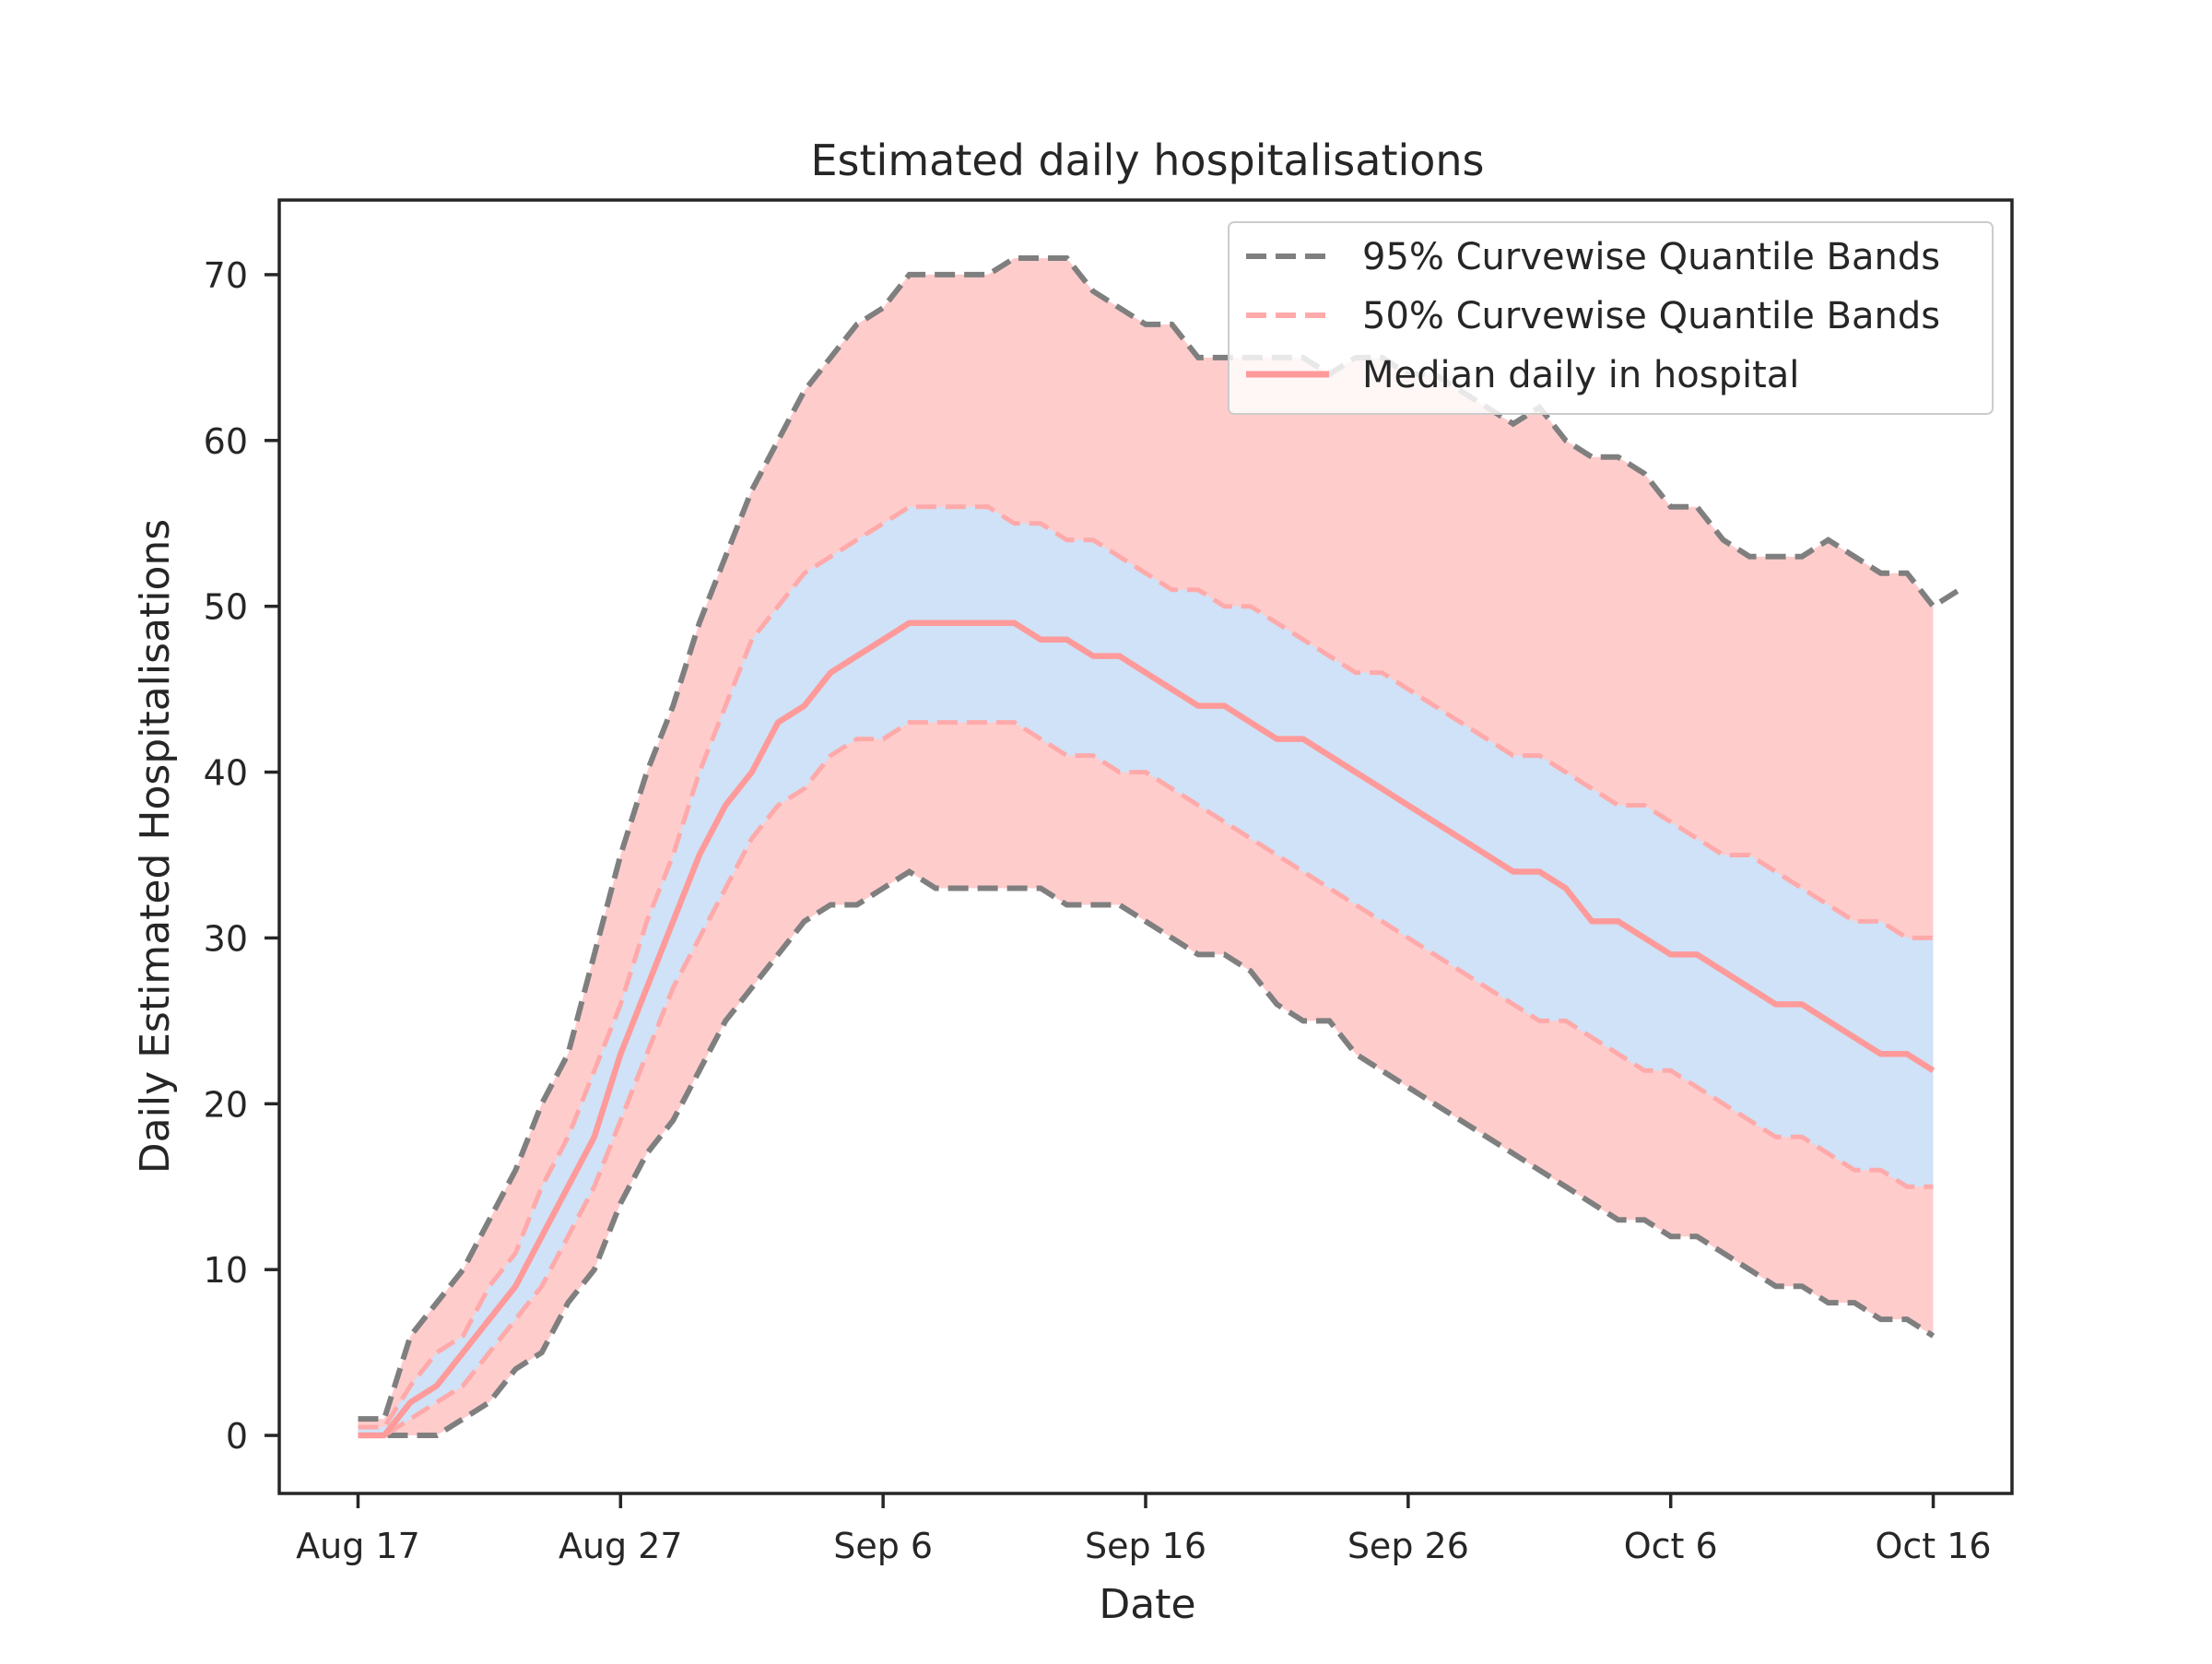 The image size is (2212, 1664). I want to click on y-tick-label: 70, so click(226, 275).